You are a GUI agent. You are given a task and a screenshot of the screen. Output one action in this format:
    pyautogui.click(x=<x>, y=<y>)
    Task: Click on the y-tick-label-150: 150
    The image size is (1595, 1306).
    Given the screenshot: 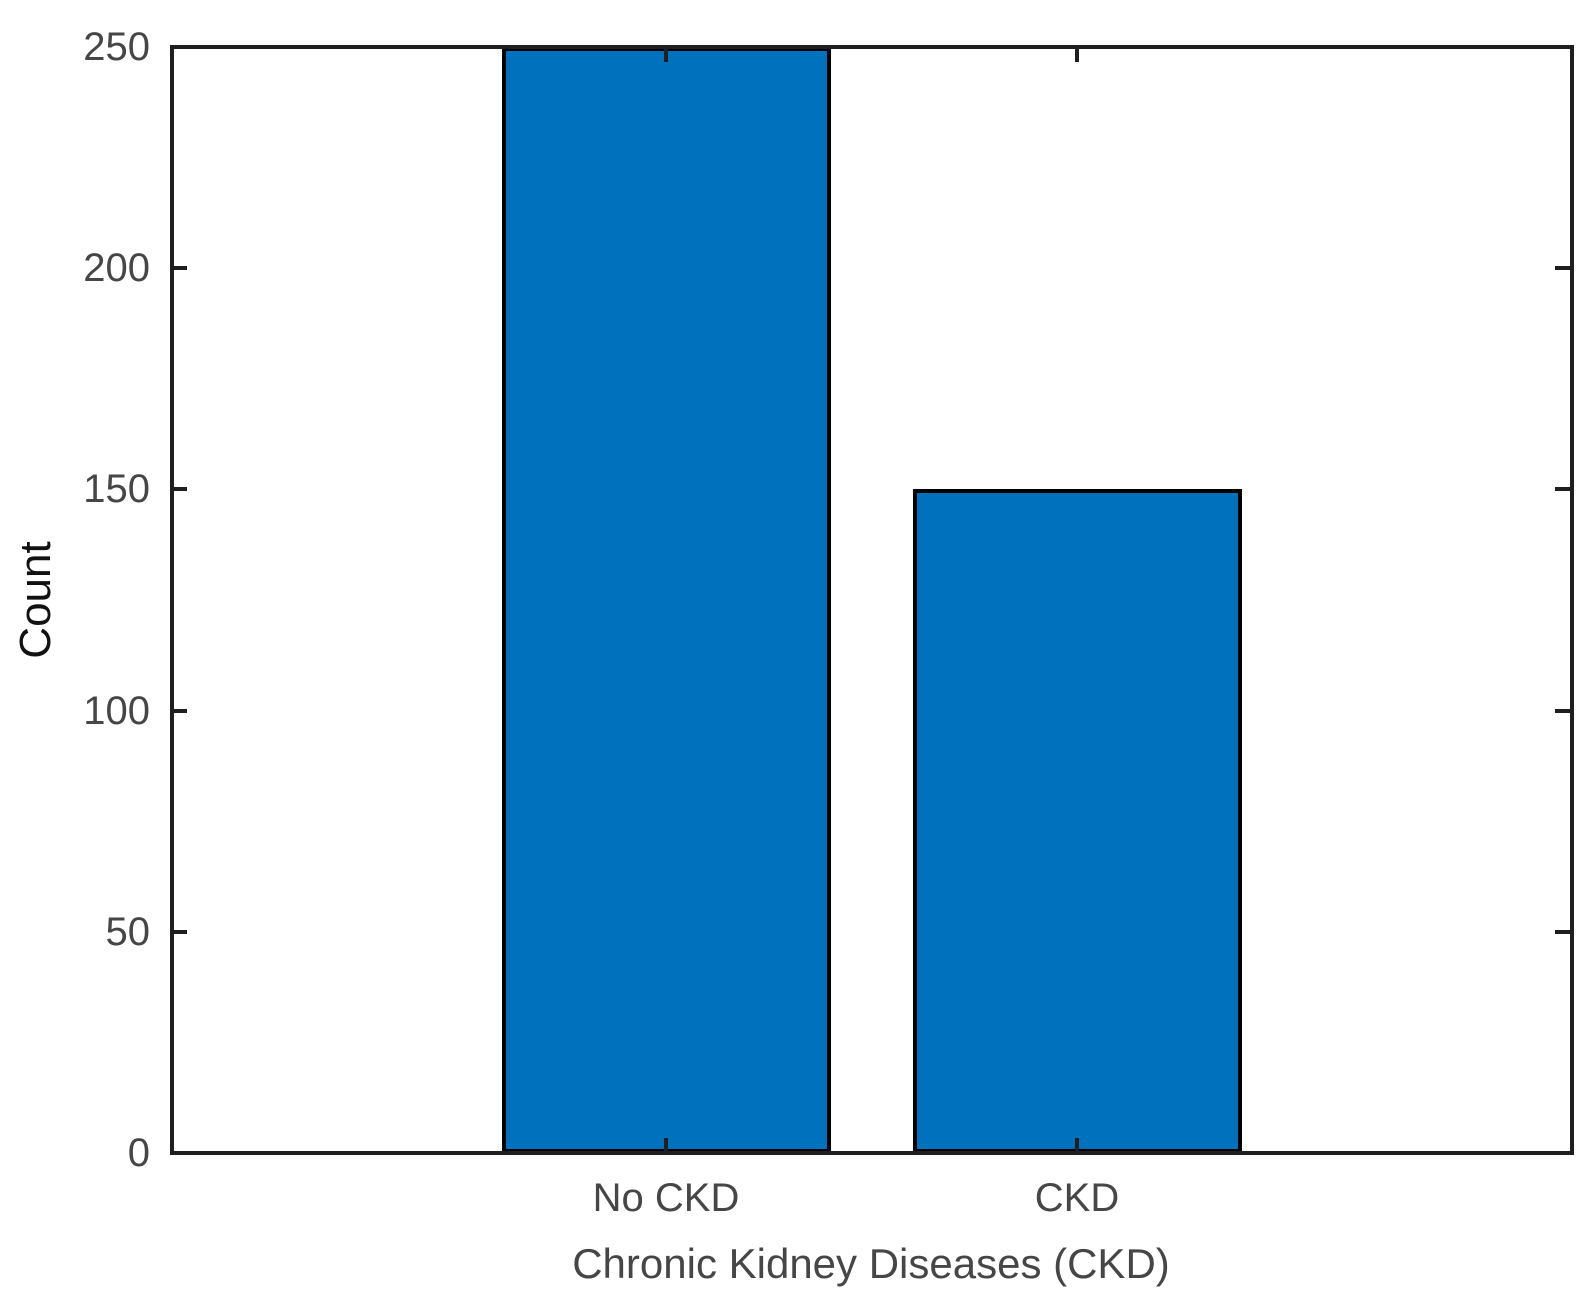 What is the action you would take?
    pyautogui.click(x=116, y=489)
    